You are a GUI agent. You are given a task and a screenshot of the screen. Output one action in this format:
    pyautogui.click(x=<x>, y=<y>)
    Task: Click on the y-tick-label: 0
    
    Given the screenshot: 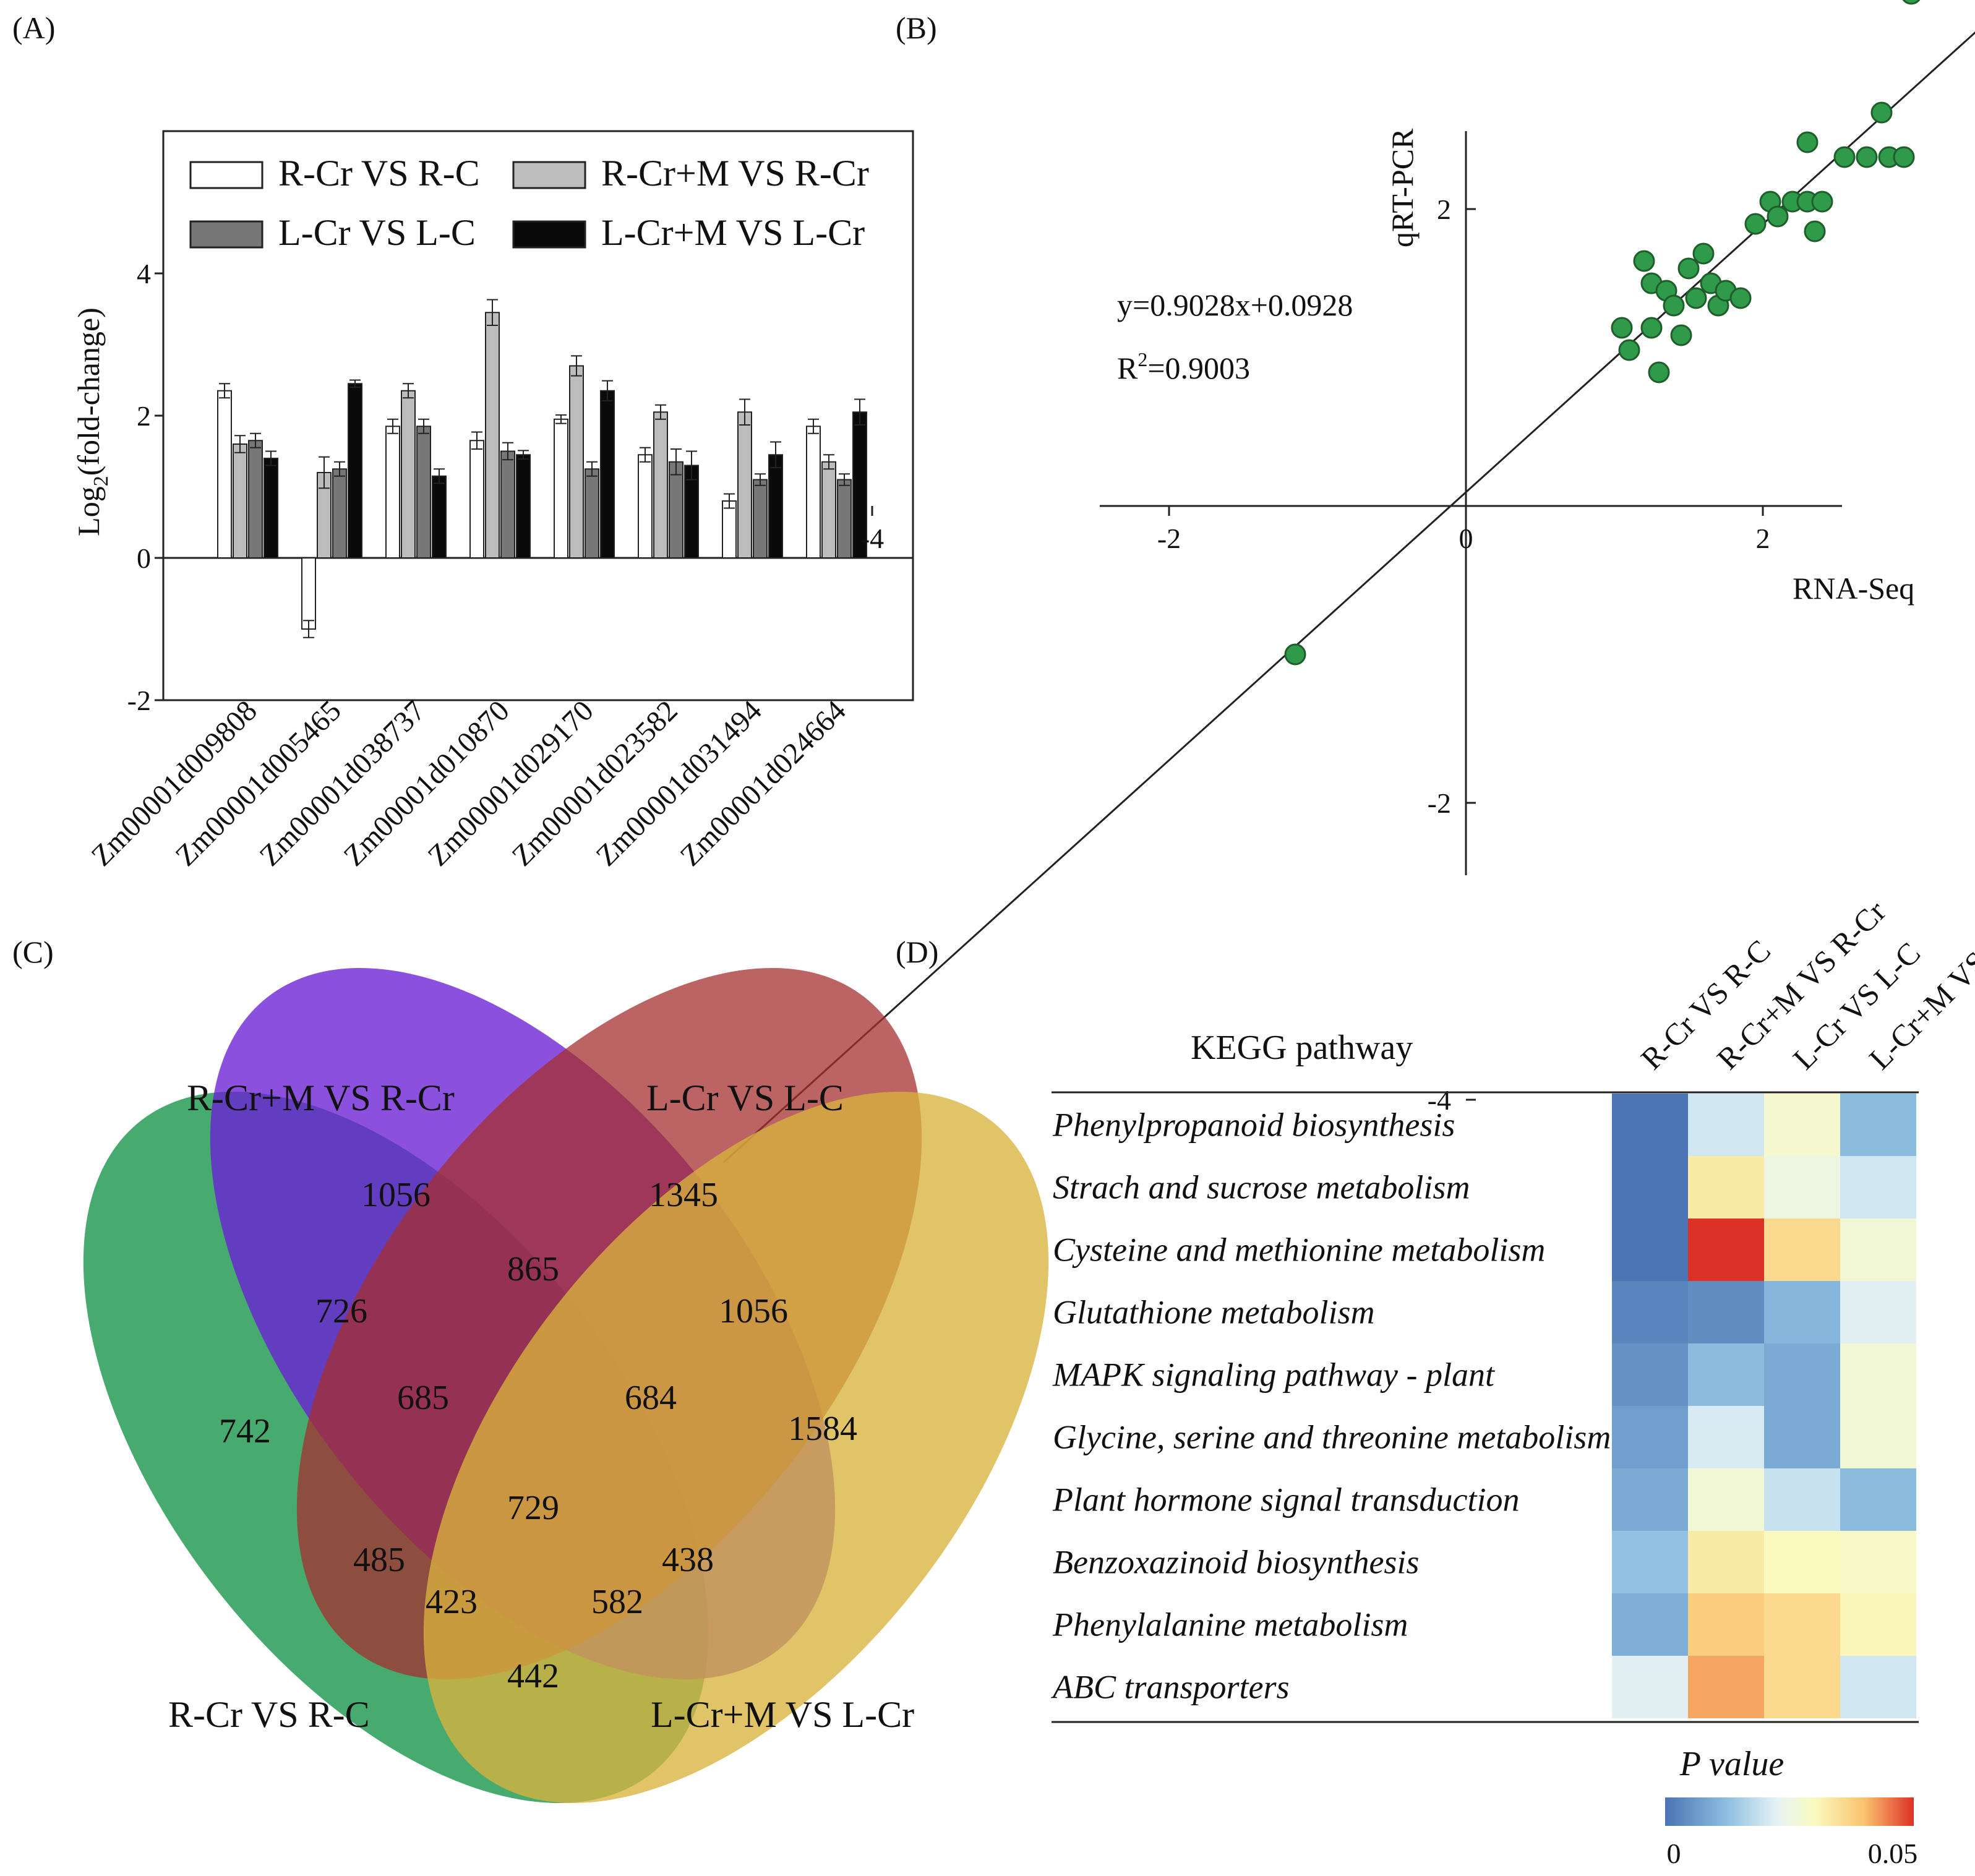 What is the action you would take?
    pyautogui.click(x=144, y=558)
    